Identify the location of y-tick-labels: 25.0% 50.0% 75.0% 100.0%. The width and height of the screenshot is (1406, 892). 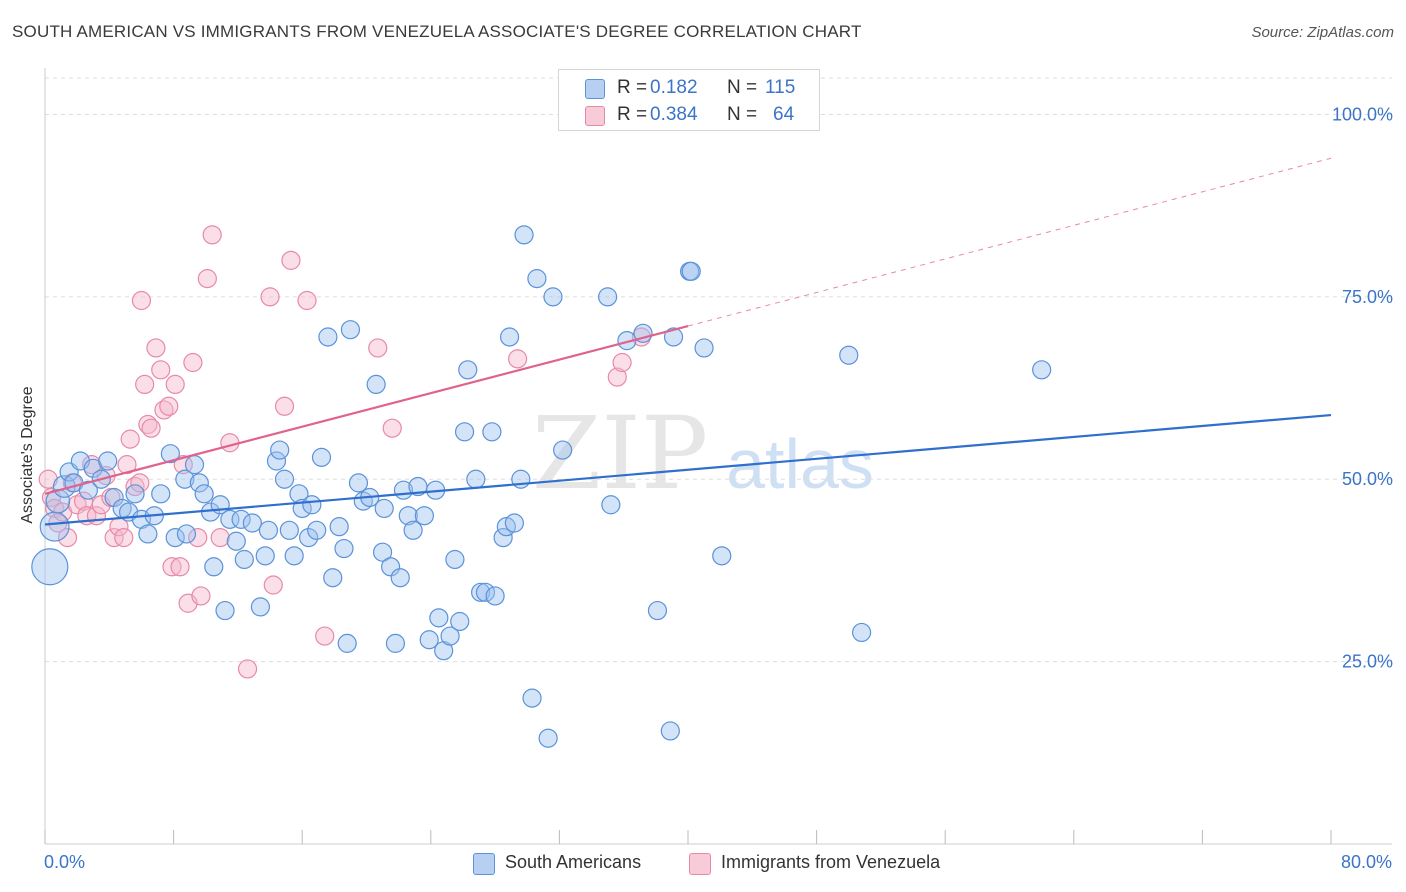
(1362, 387).